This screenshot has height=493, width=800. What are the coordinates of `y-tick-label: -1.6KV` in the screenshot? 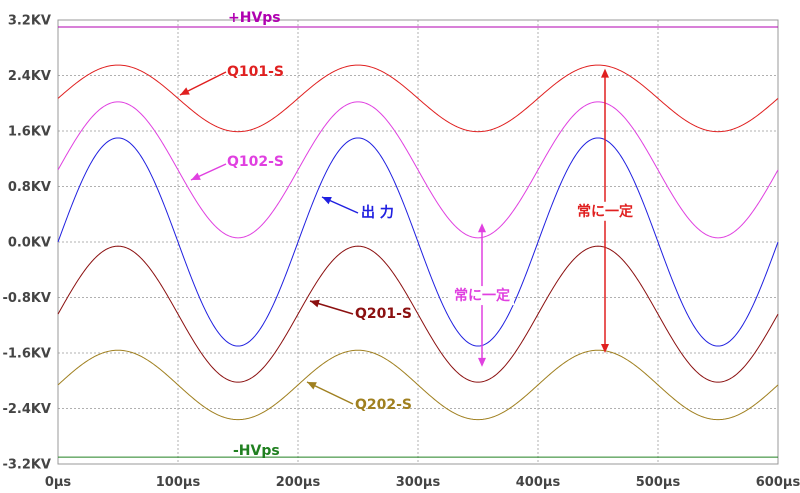 It's located at (26, 354).